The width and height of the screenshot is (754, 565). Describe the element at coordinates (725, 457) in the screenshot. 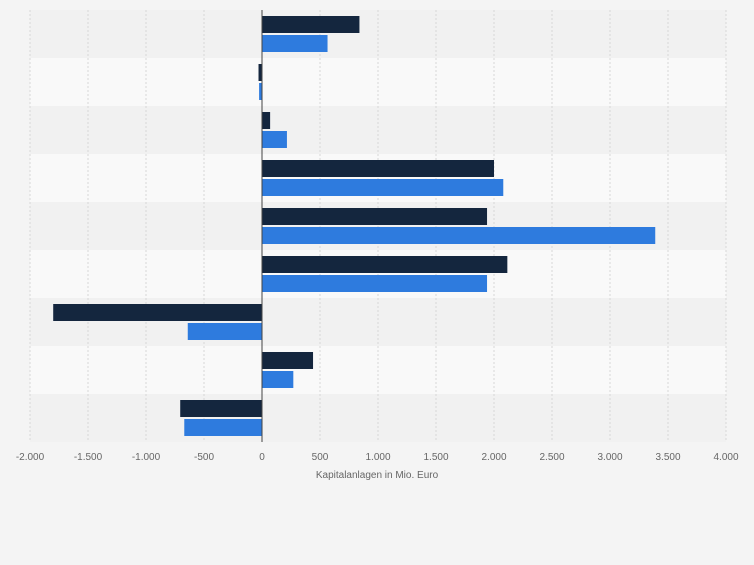

I see `x-tick-label: 4.000` at that location.